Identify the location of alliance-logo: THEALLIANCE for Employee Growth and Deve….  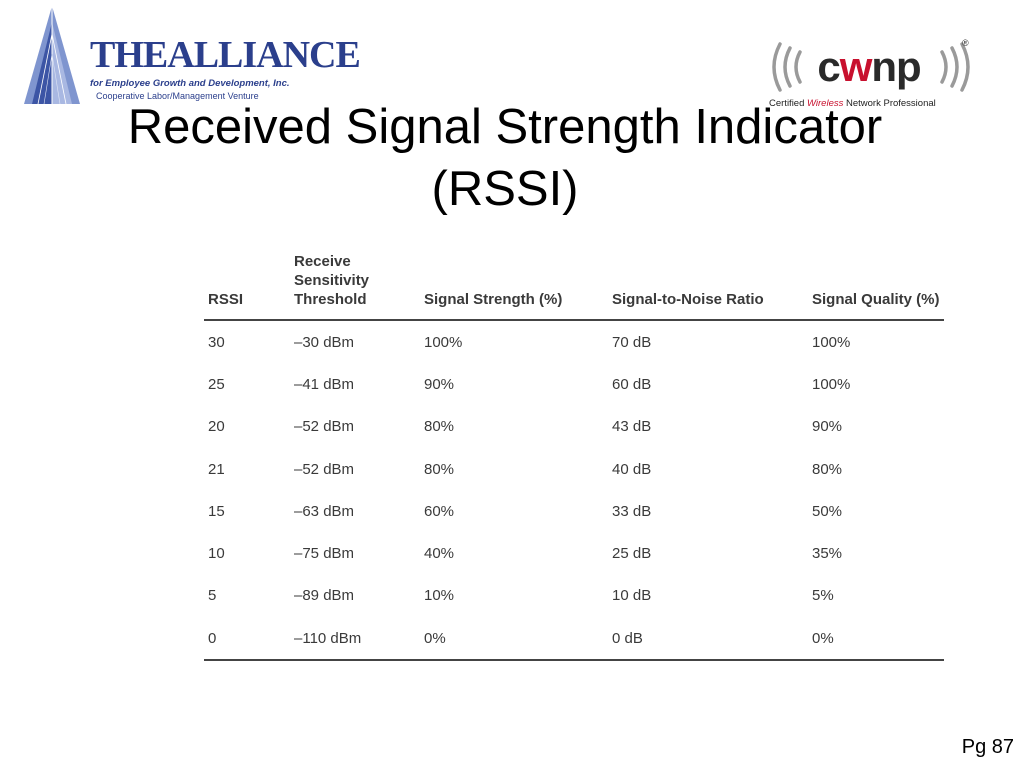
(191, 54).